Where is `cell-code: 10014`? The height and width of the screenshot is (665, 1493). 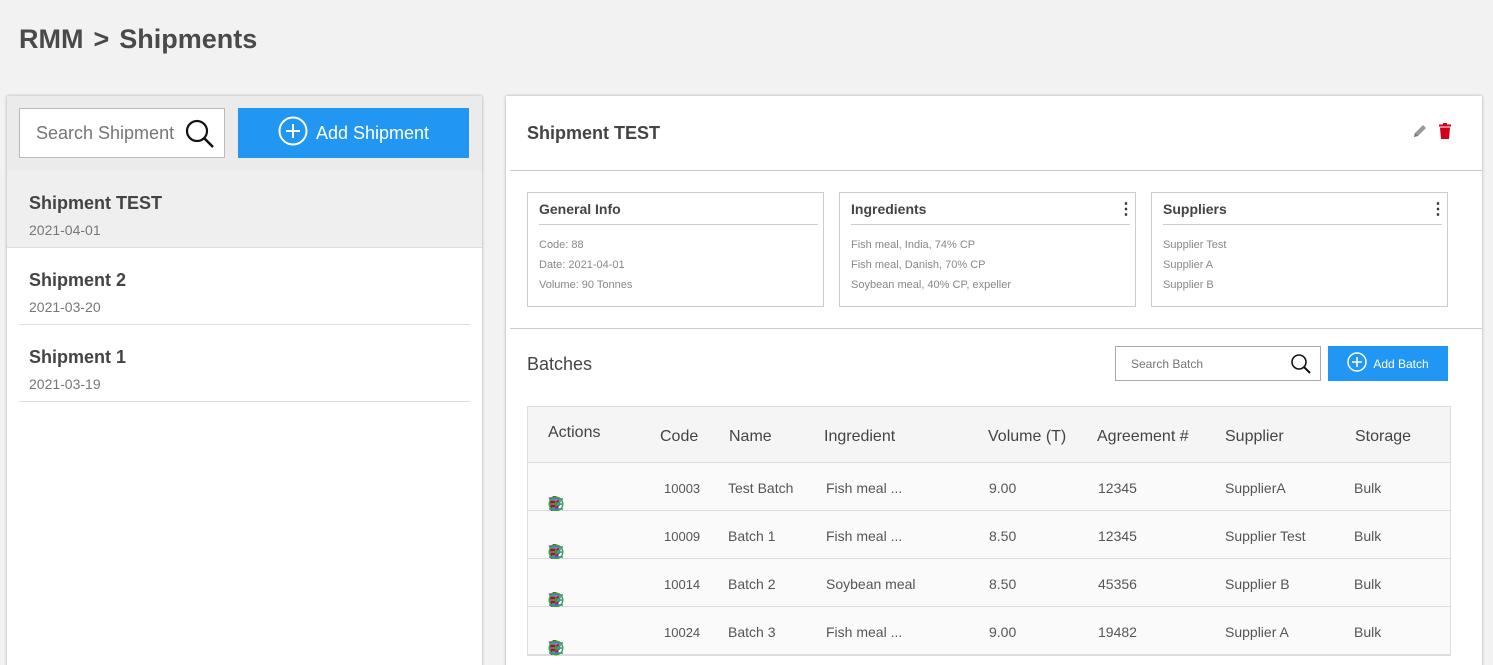 cell-code: 10014 is located at coordinates (682, 584).